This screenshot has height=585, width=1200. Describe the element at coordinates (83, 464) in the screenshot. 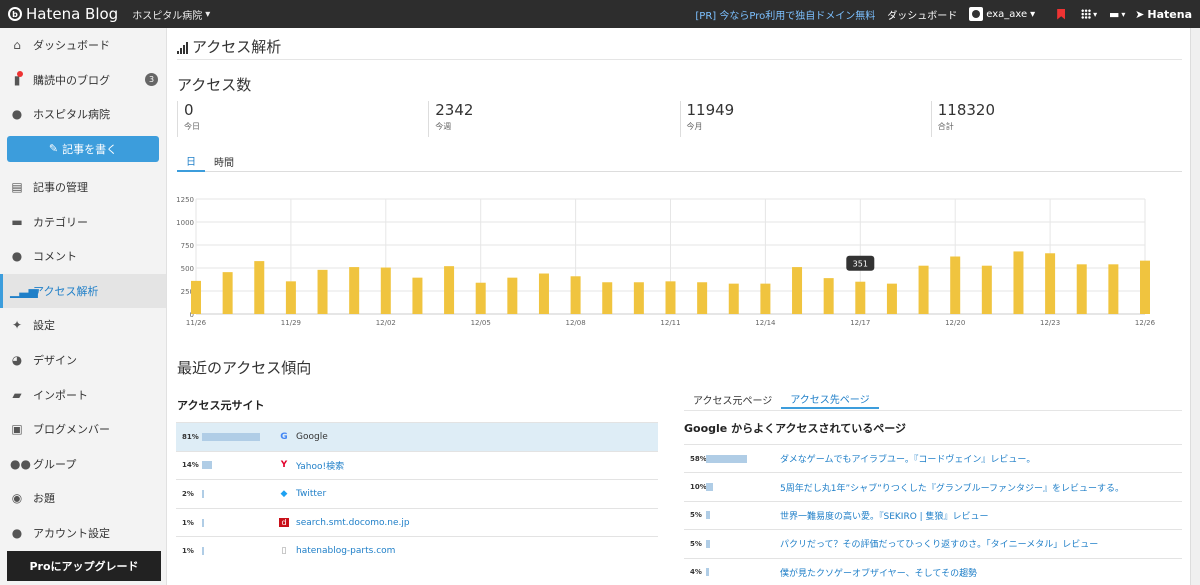

I see `sidebar-item-groups: ●● グループ` at that location.